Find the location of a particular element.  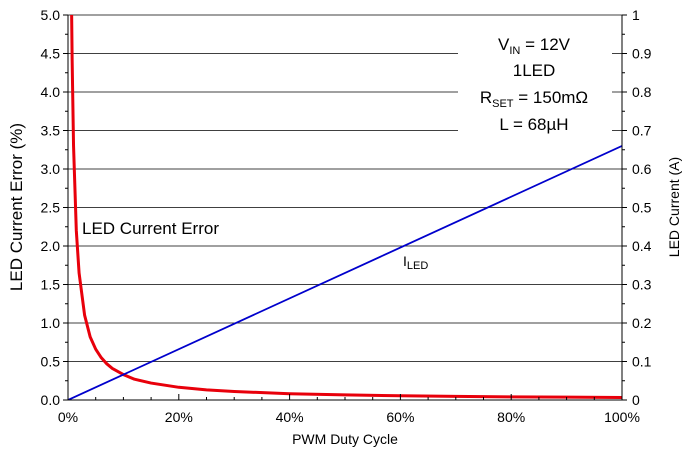

y-left-tick-label: 4.5 is located at coordinates (51, 54).